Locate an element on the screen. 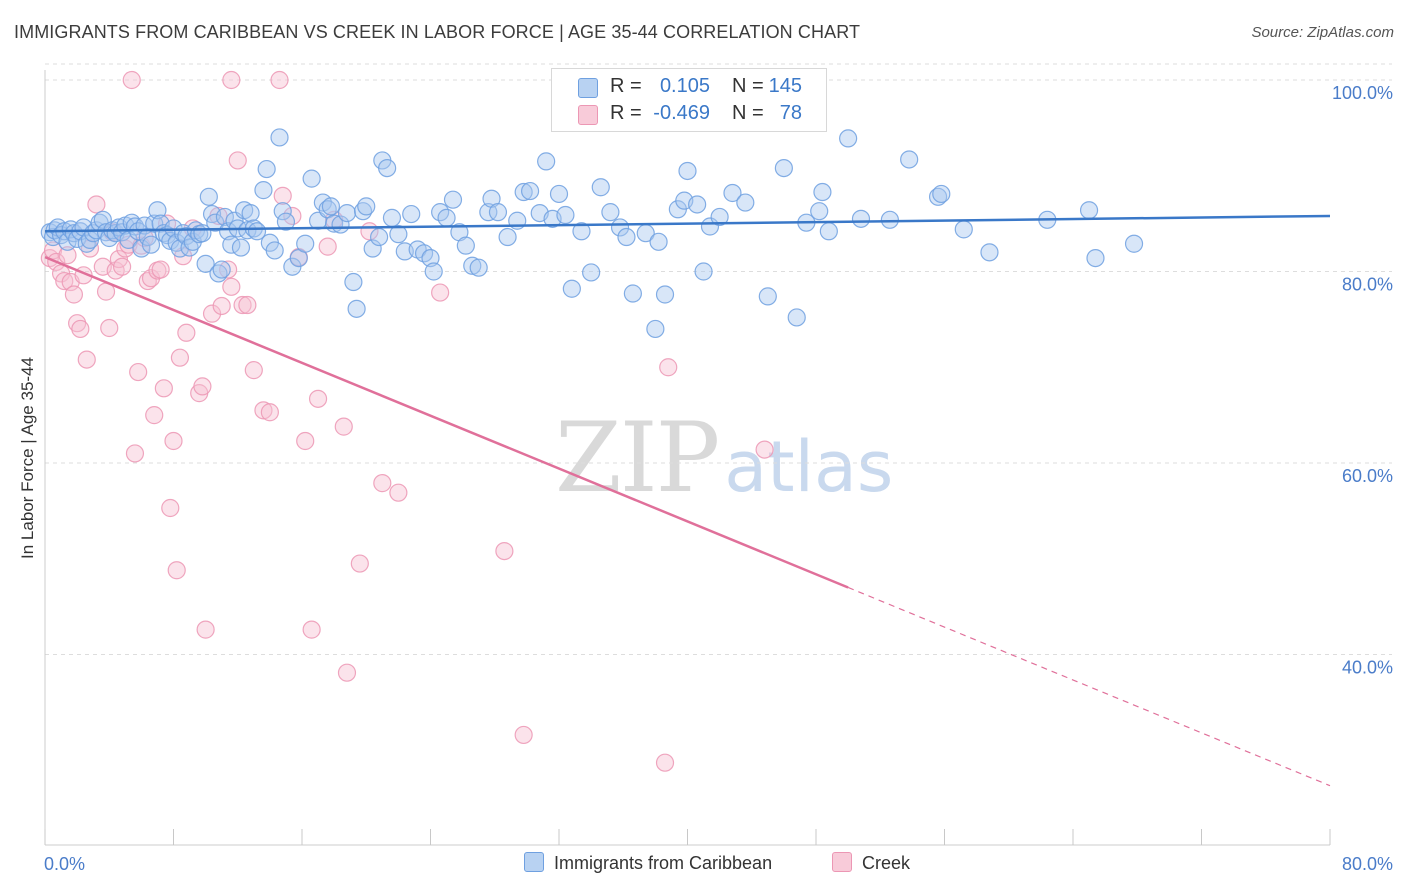 The height and width of the screenshot is (892, 1406). legend-item-creek: Creek is located at coordinates (871, 863).